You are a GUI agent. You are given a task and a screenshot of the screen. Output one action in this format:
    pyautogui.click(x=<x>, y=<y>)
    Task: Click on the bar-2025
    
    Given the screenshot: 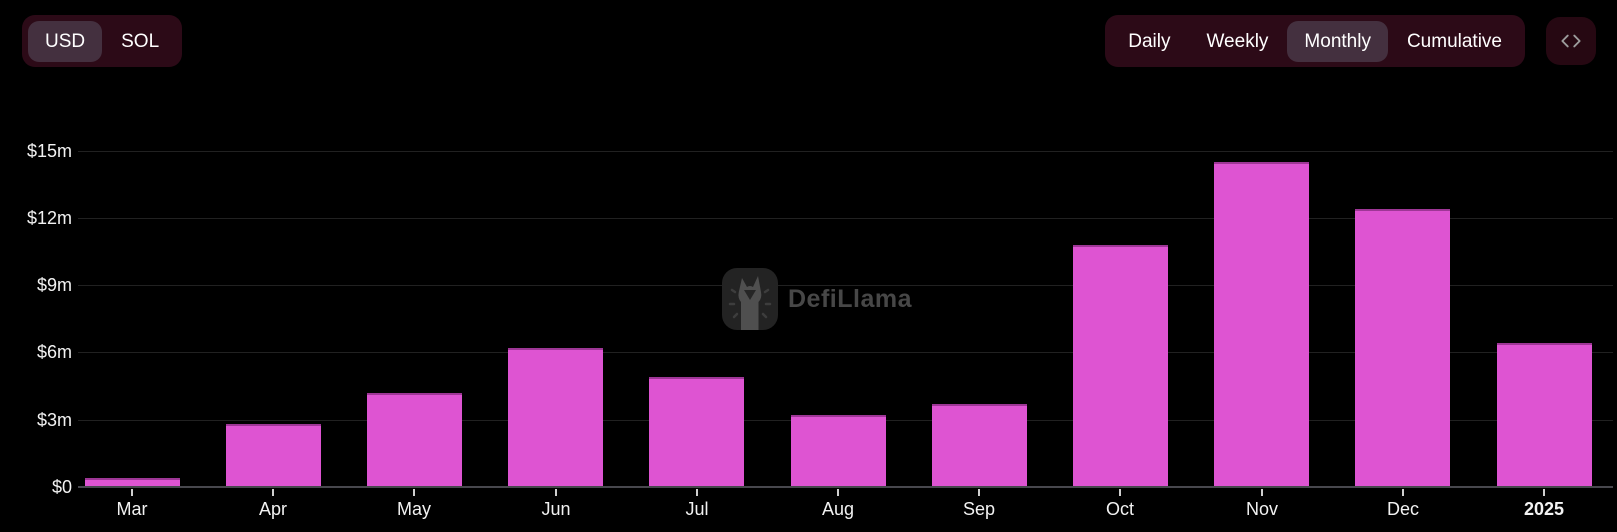 What is the action you would take?
    pyautogui.click(x=1544, y=415)
    